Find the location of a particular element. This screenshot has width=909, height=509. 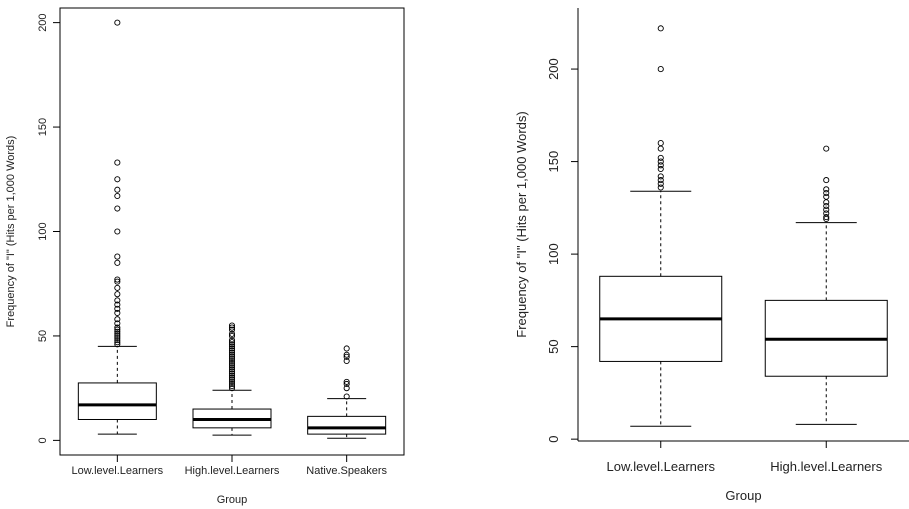

y-tick-label: 150 is located at coordinates (553, 162).